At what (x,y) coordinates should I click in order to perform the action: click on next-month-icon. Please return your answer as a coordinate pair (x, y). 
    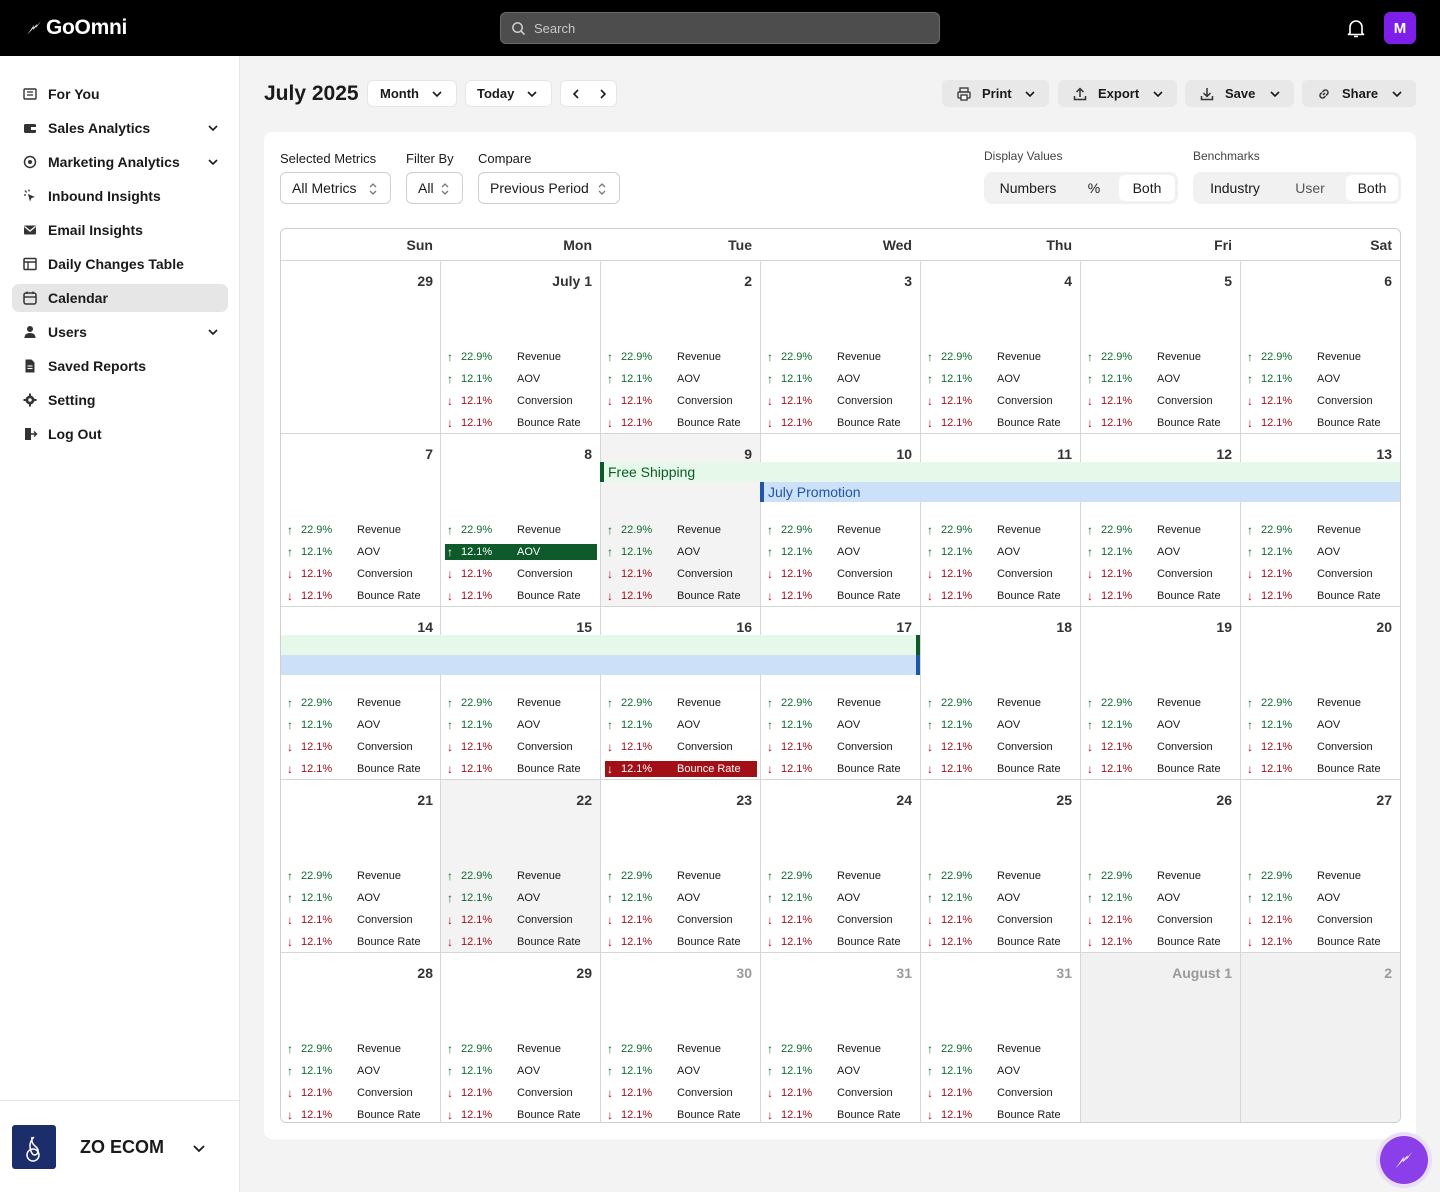
    Looking at the image, I should click on (603, 94).